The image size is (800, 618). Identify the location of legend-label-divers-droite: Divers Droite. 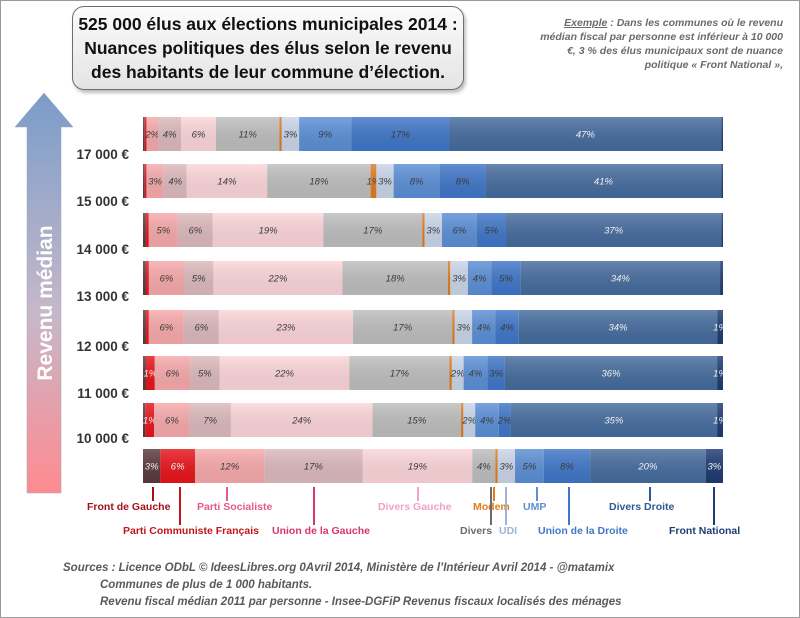
(642, 507).